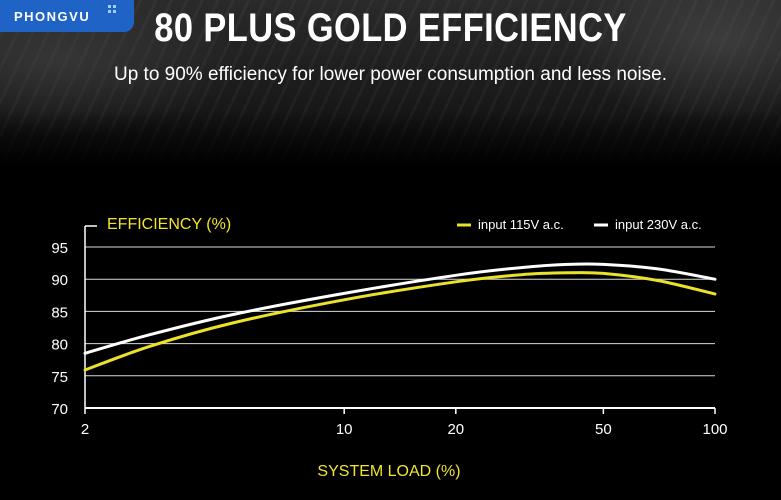  Describe the element at coordinates (521, 224) in the screenshot. I see `legend-label-115v: input 115V a.c.` at that location.